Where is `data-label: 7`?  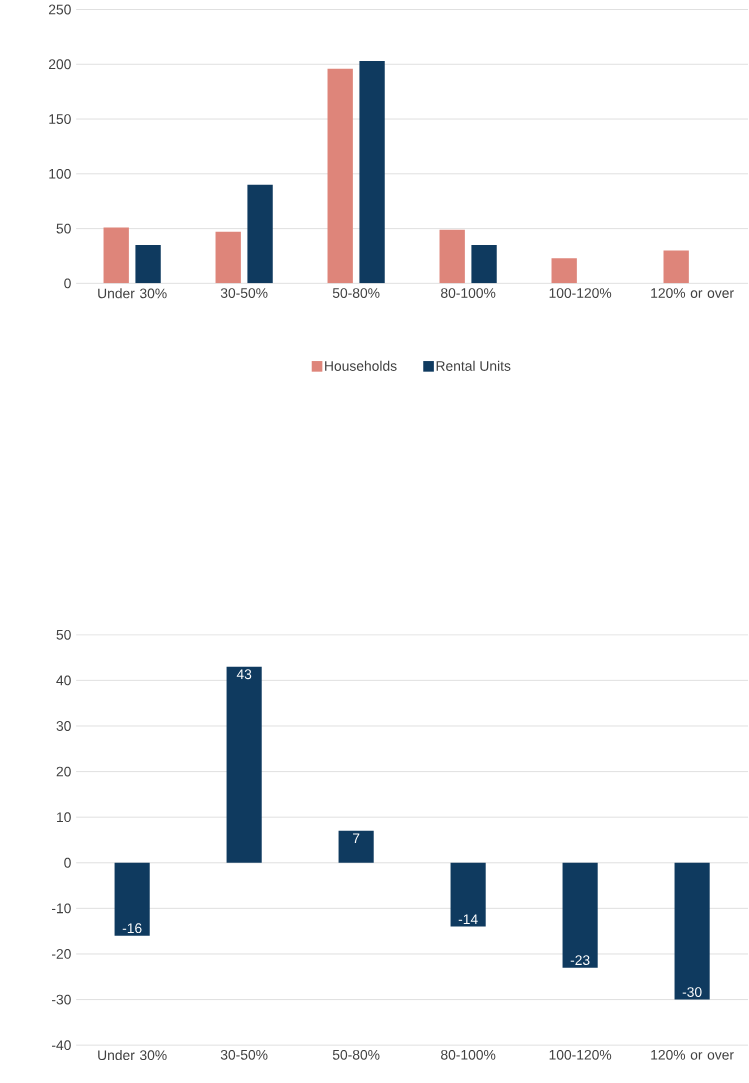 data-label: 7 is located at coordinates (356, 838).